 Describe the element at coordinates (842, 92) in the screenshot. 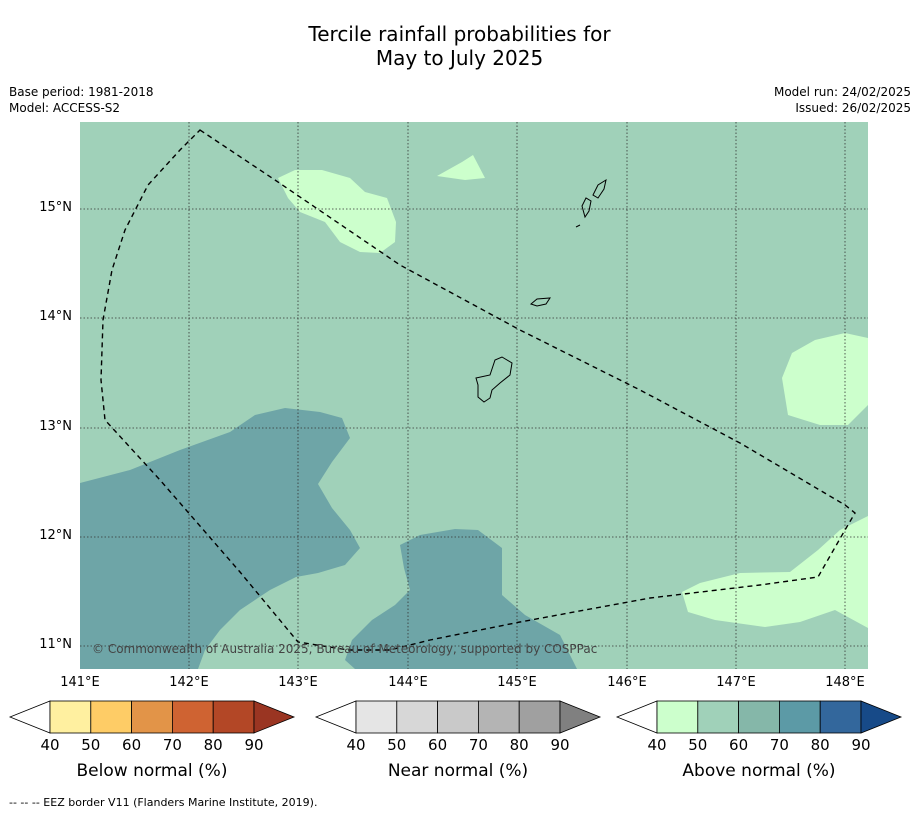

I see `model-run: Model run: 24/02/2025` at that location.